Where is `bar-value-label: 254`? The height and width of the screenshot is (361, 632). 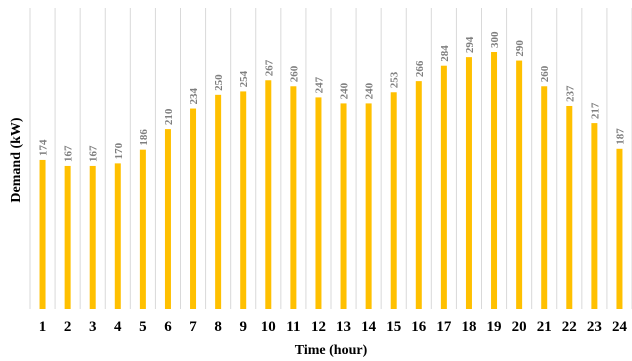 bar-value-label: 254 is located at coordinates (244, 78).